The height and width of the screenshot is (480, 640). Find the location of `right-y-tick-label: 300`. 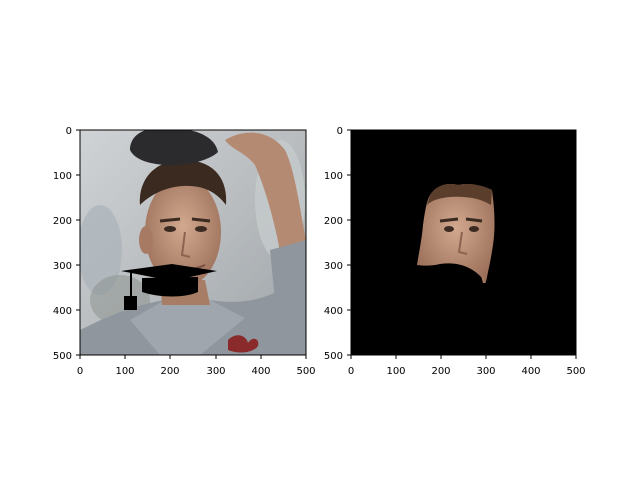

right-y-tick-label: 300 is located at coordinates (333, 266).